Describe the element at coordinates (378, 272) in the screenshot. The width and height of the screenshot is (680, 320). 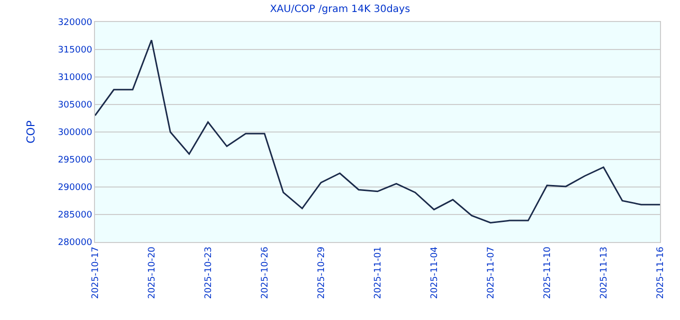
I see `x-tick-label: 2025-11-01` at that location.